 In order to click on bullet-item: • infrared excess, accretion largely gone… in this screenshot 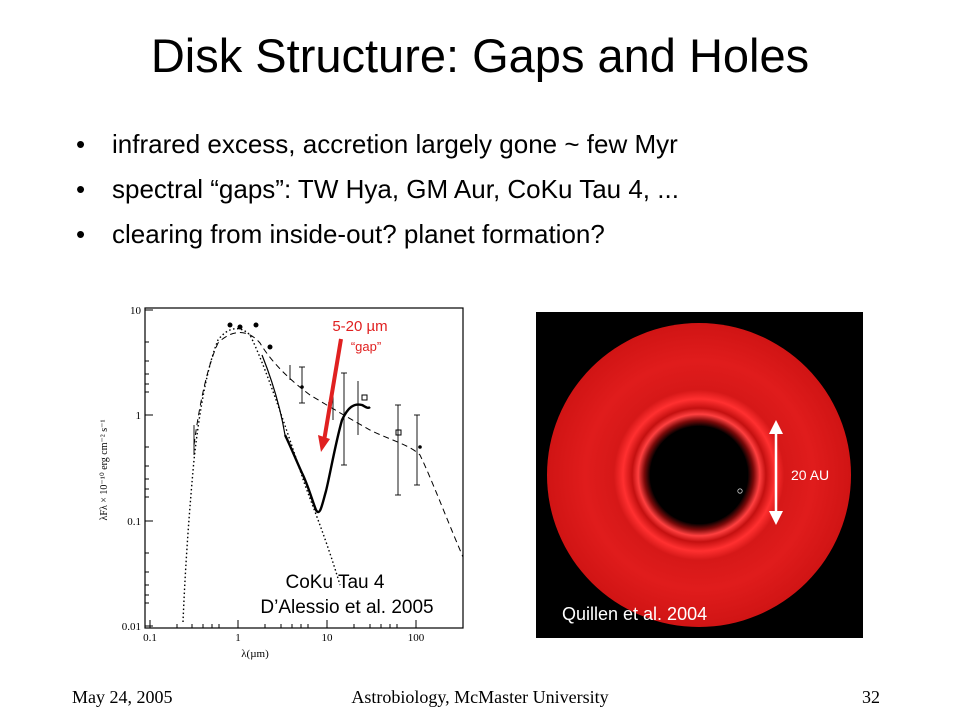, I will do `click(502, 144)`.